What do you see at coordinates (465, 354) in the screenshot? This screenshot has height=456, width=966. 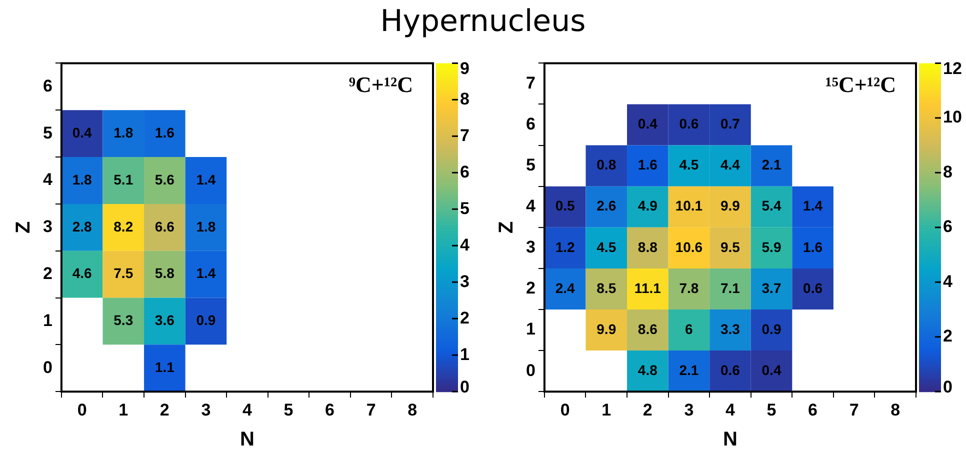 I see `color-bar-label: 1` at bounding box center [465, 354].